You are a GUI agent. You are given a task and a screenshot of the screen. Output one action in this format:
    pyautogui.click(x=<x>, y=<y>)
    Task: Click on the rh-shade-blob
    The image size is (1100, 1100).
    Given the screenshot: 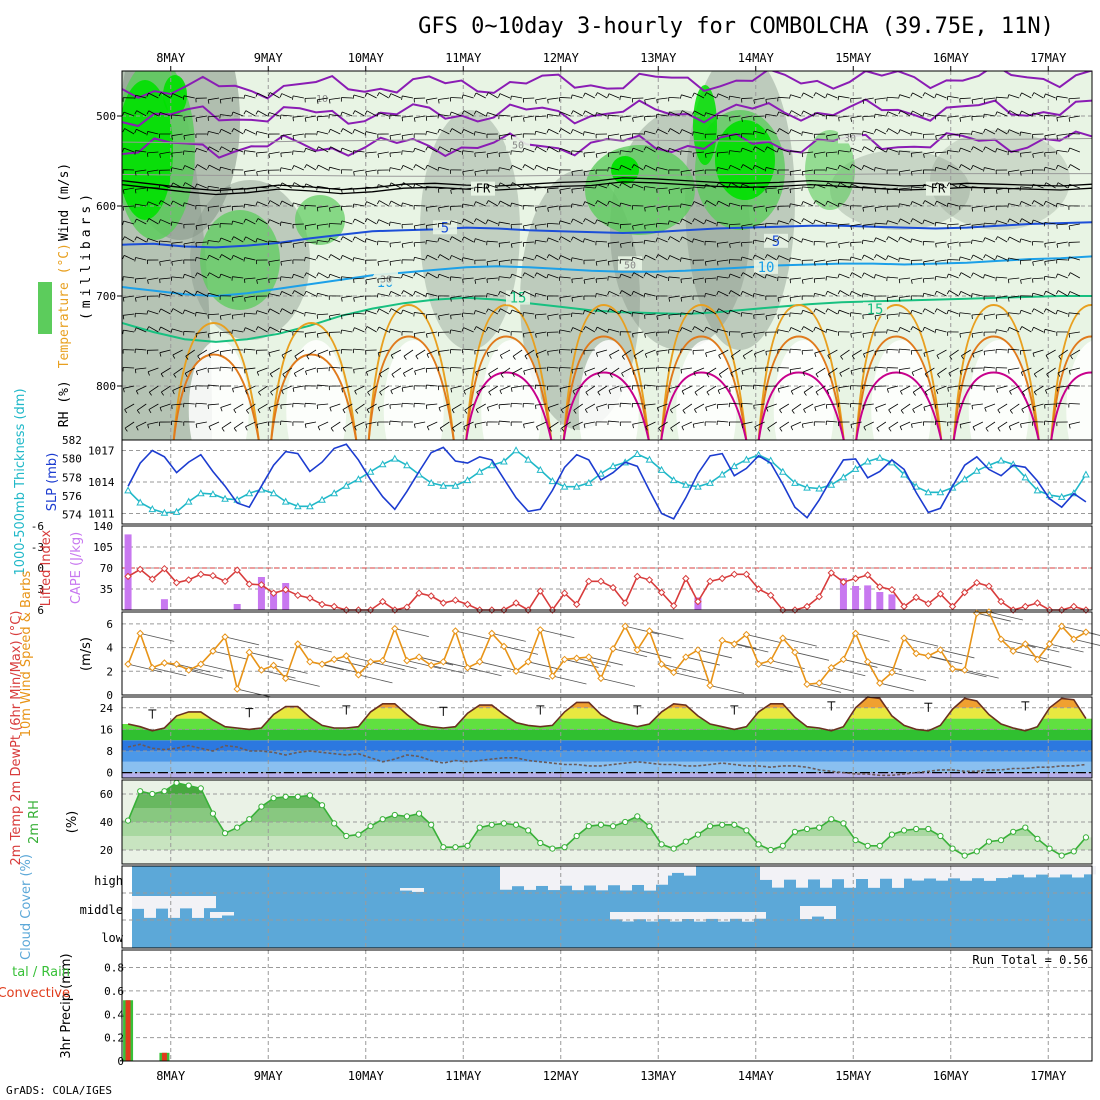 What is the action you would take?
    pyautogui.click(x=830, y=170)
    